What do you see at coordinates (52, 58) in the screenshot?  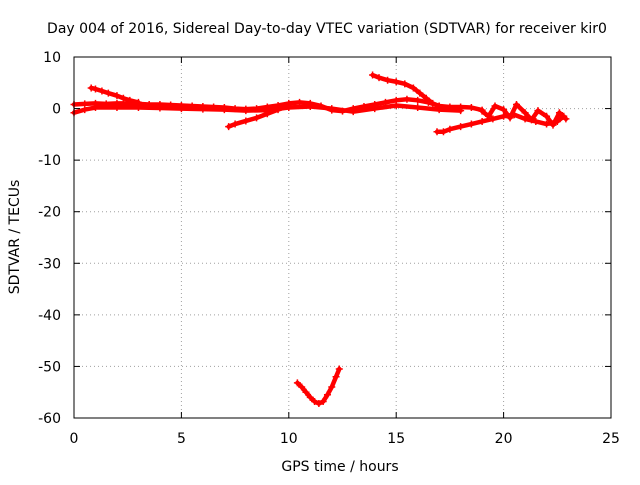 I see `y-tick-label: 10` at bounding box center [52, 58].